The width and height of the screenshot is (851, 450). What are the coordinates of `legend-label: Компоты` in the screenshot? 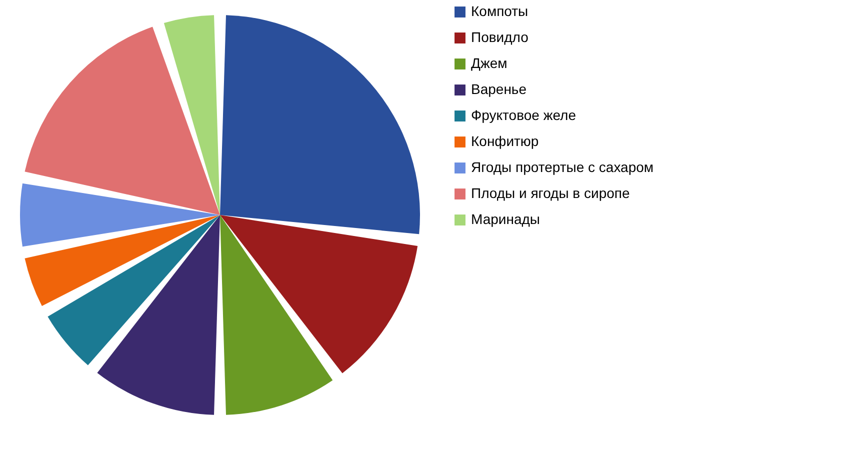 It's located at (499, 11).